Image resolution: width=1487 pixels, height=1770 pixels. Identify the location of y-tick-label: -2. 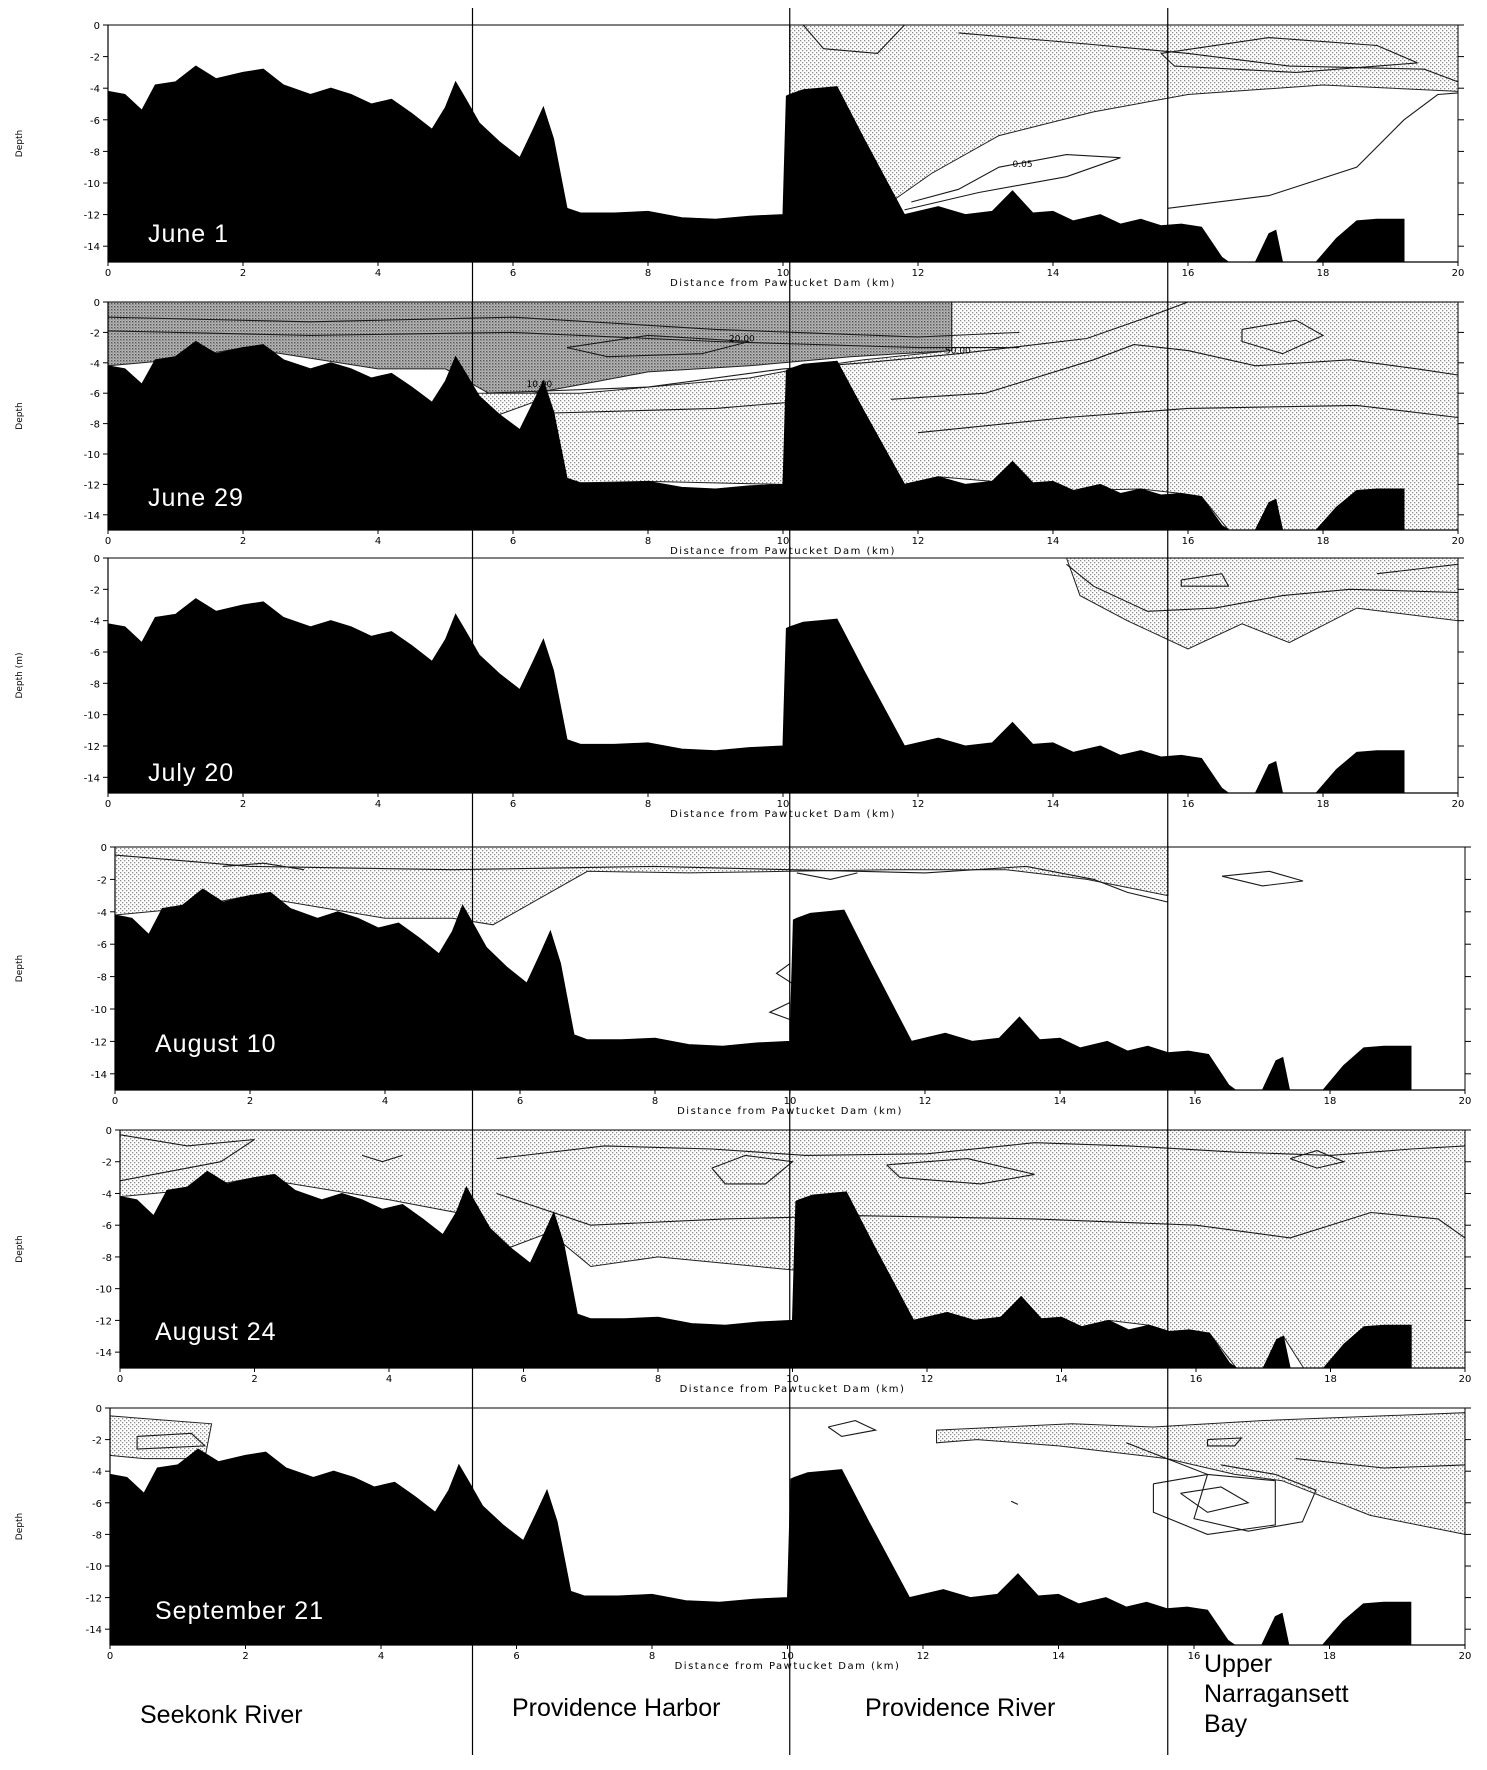
(95, 590).